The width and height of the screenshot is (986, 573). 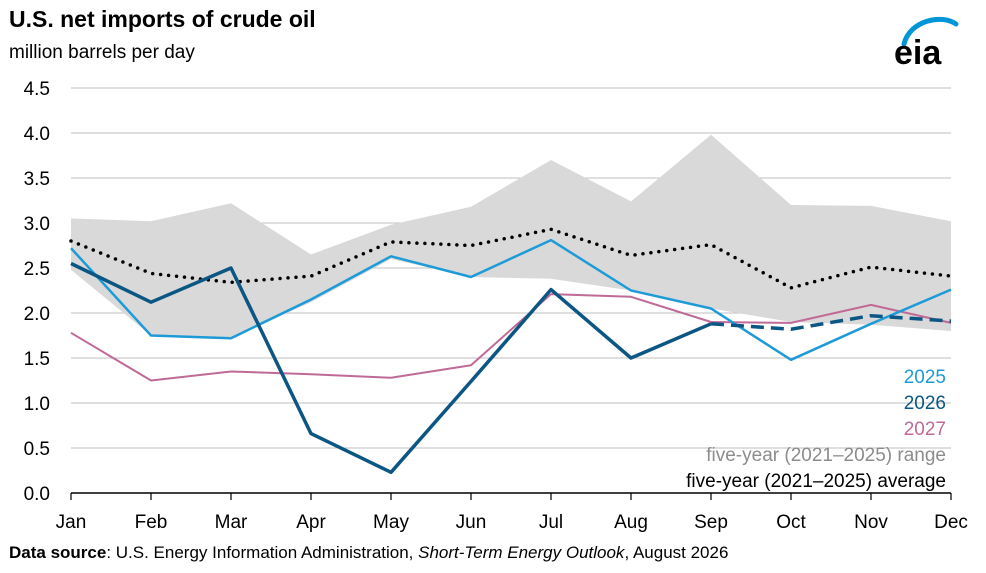 I want to click on y-tick-label: 2.0, so click(x=37, y=314).